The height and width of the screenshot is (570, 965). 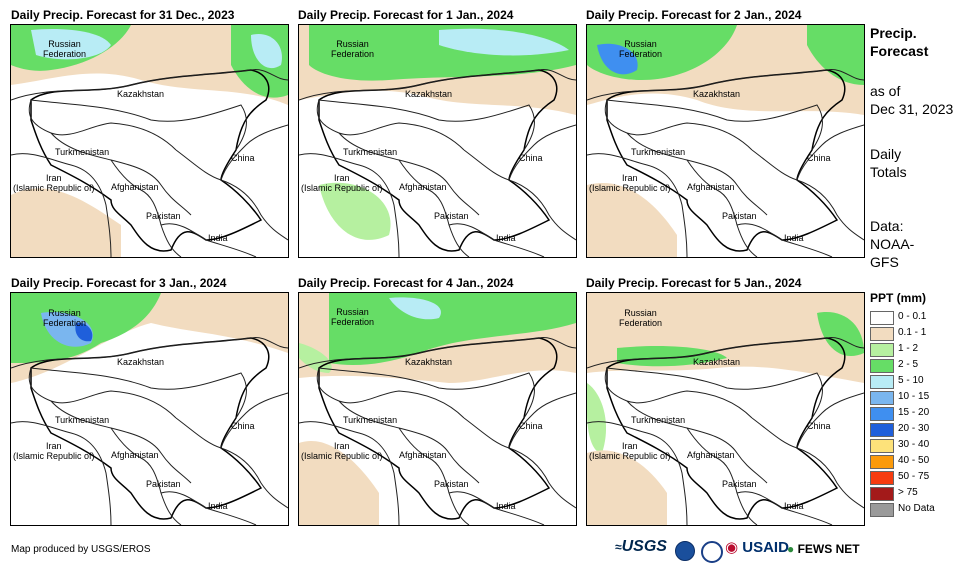 I want to click on side-data: Data: NOAA- GFS, so click(x=892, y=244).